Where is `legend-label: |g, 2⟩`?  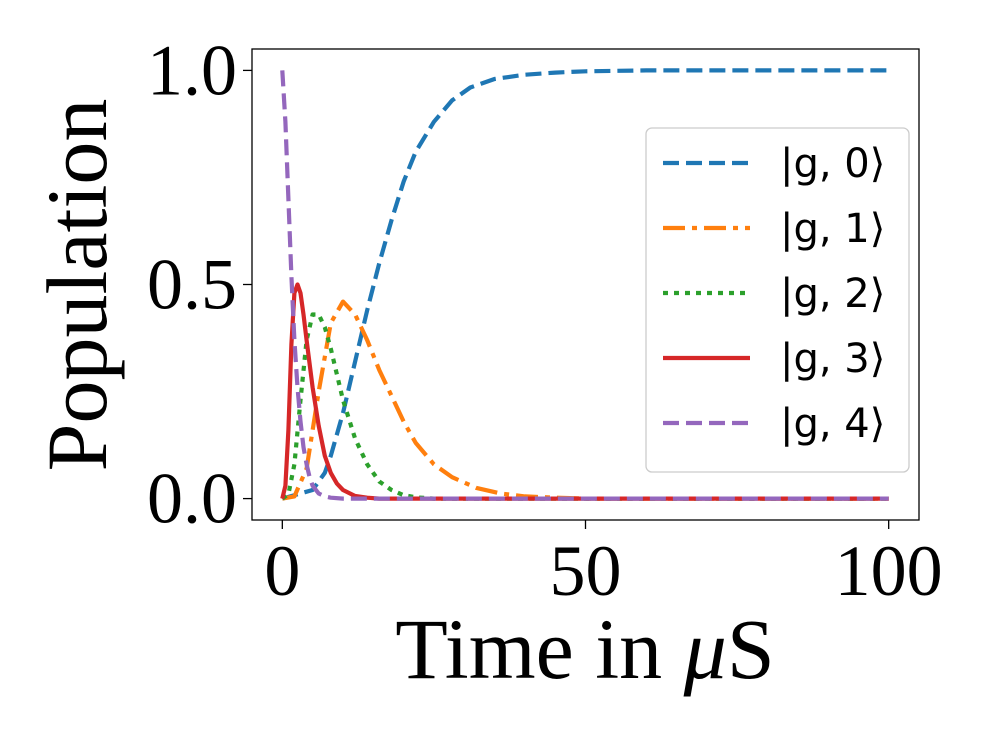 legend-label: |g, 2⟩ is located at coordinates (832, 294).